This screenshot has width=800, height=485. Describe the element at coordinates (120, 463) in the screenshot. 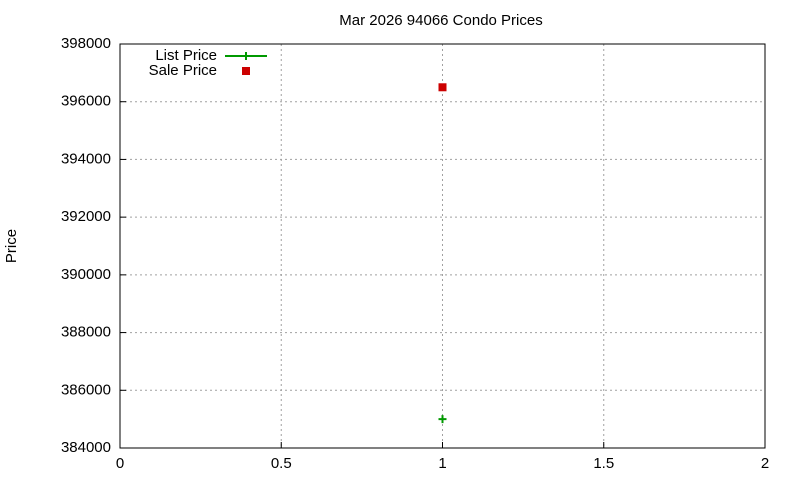

I see `x-tick-label: 0` at that location.